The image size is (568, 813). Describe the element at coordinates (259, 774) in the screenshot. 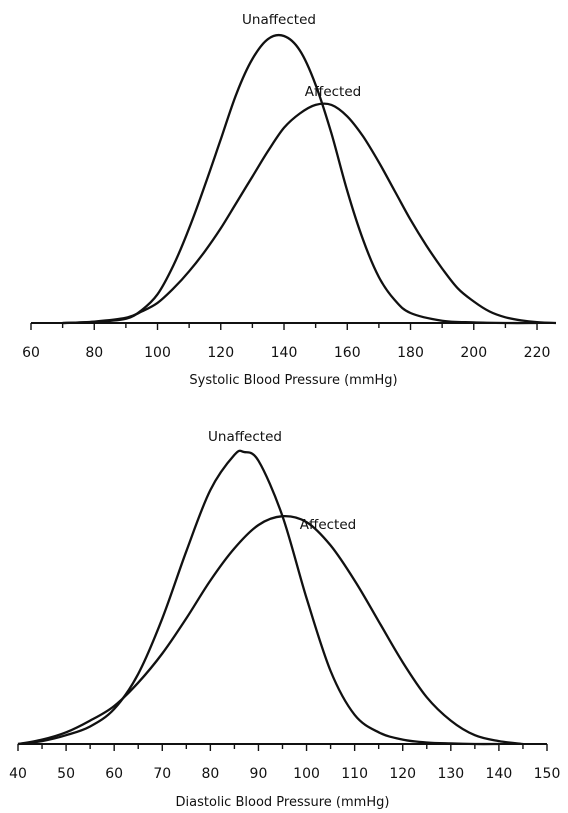

I see `x-tick-label: 90` at that location.